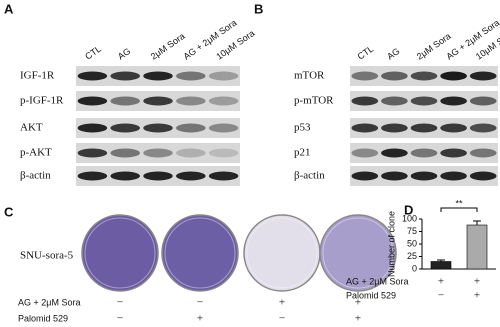 The height and width of the screenshot is (327, 500). I want to click on panel-label: D, so click(408, 209).